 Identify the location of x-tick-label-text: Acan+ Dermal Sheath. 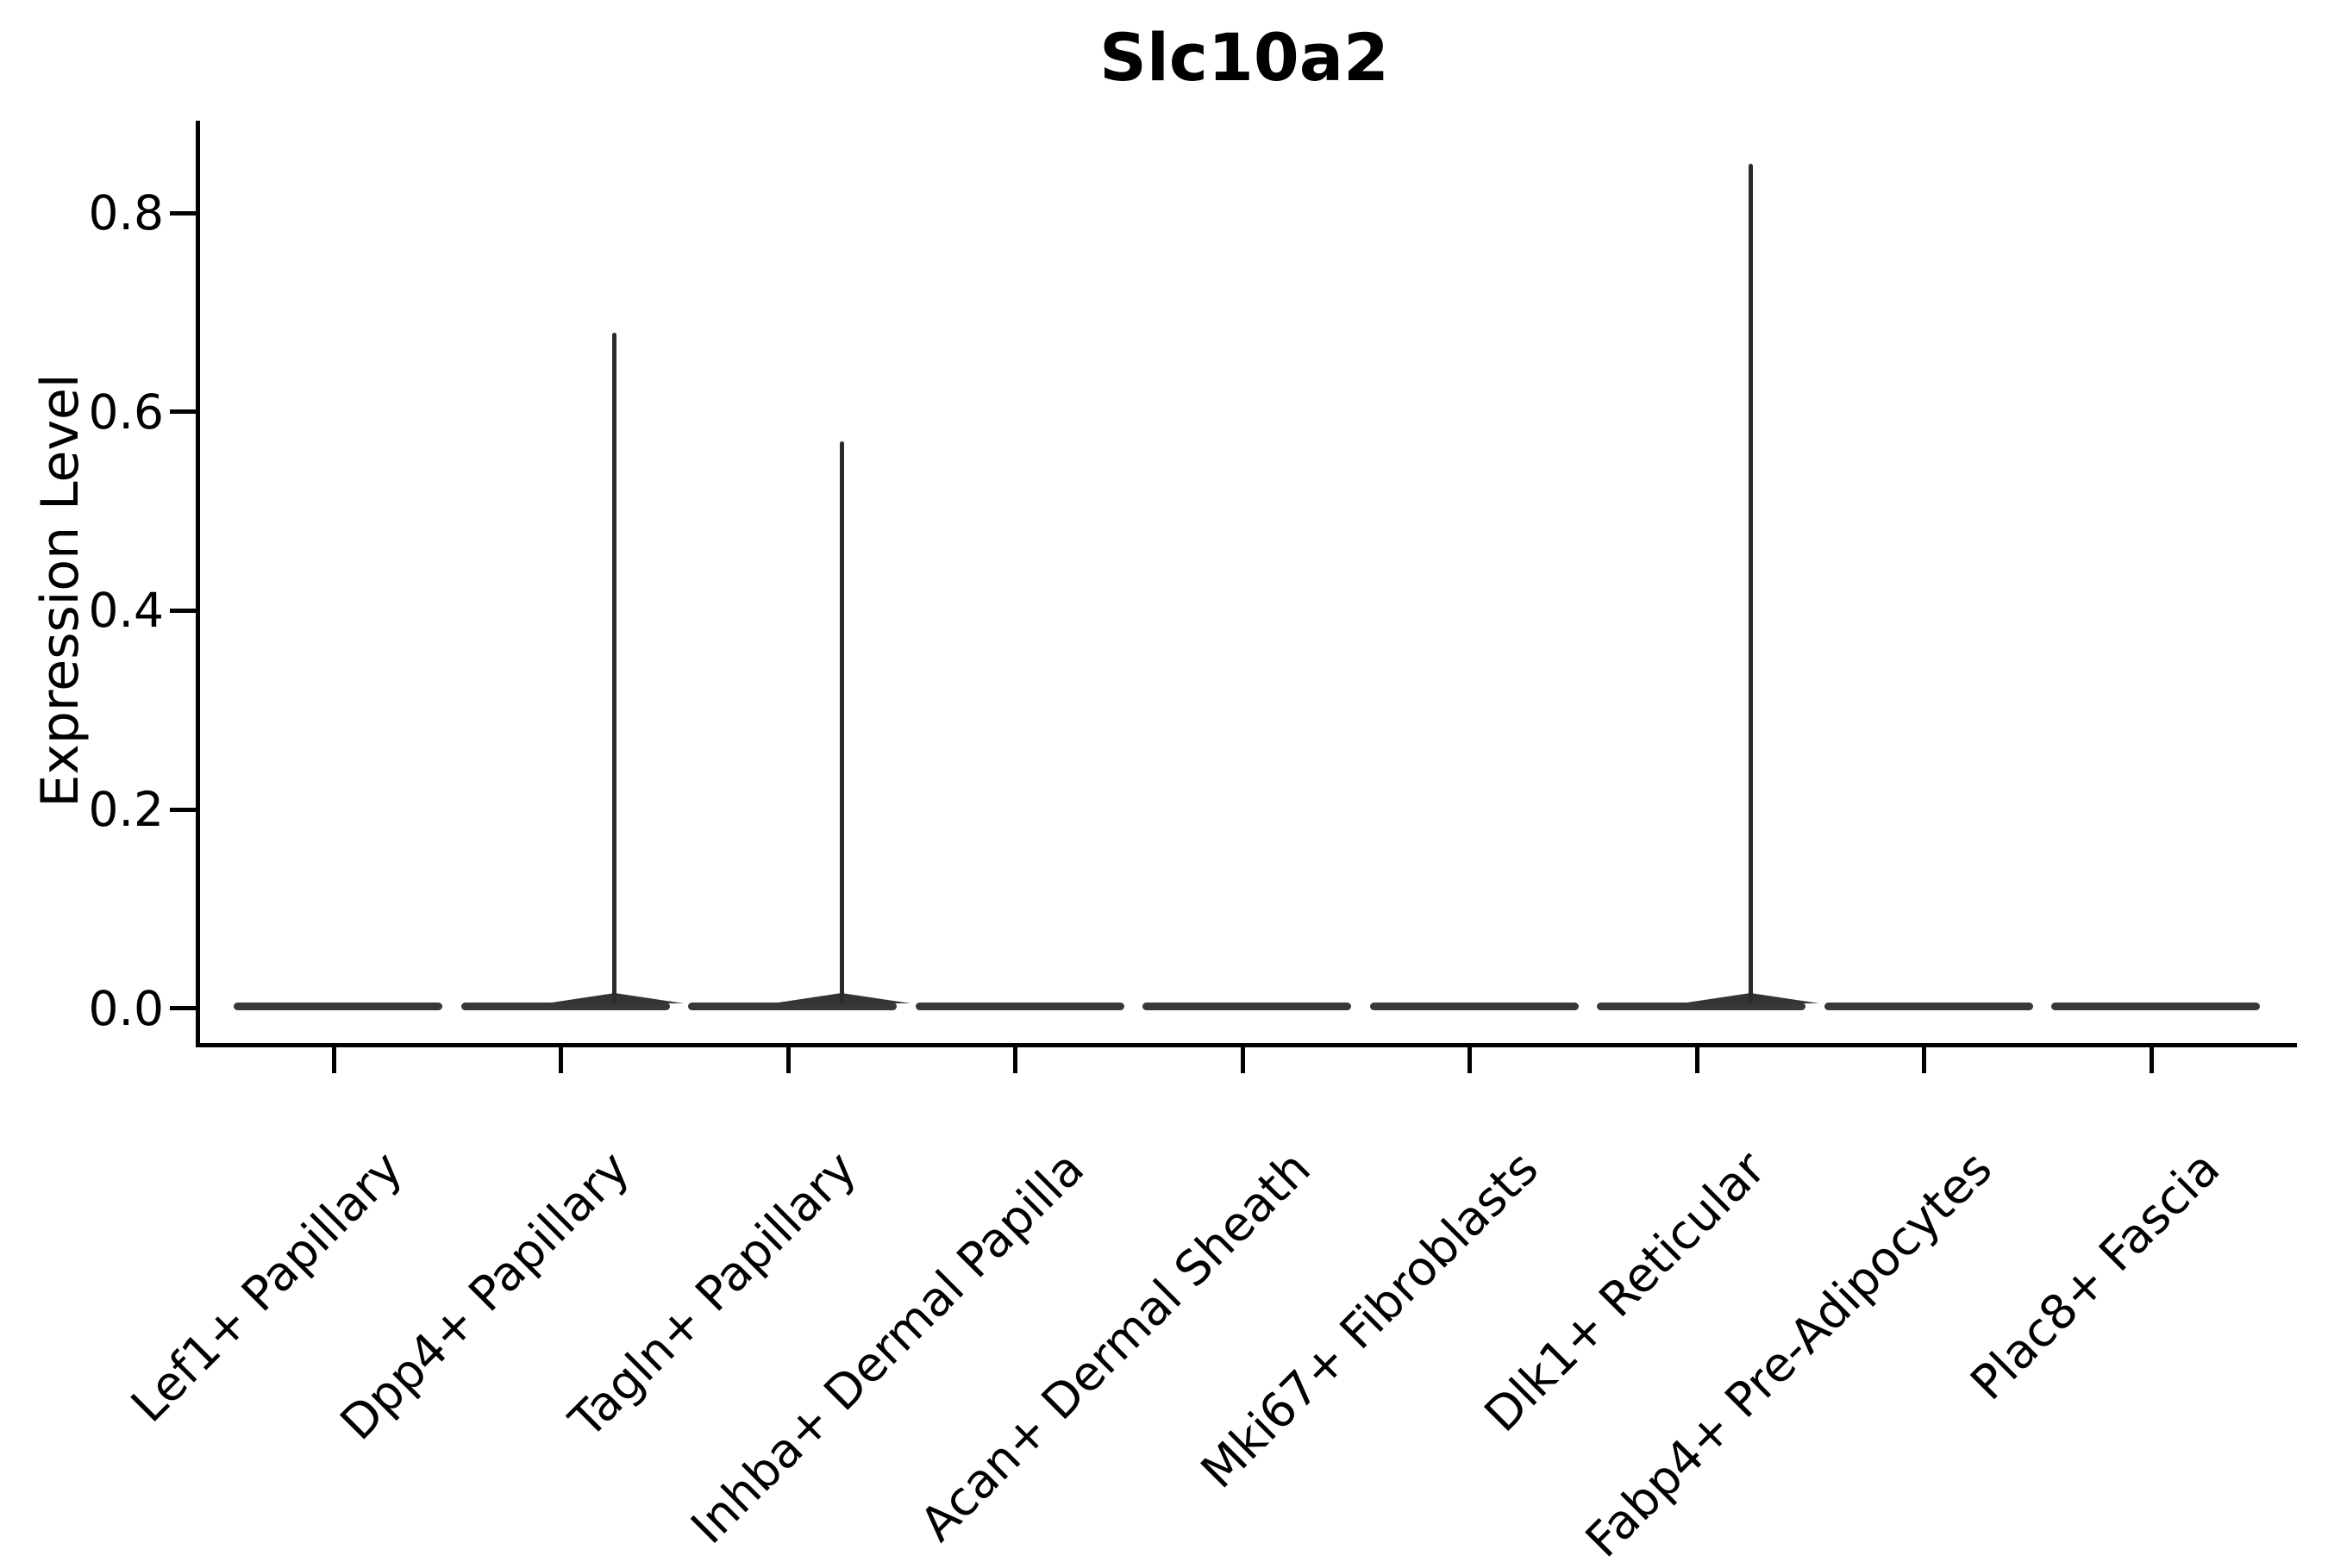
(1116, 1346).